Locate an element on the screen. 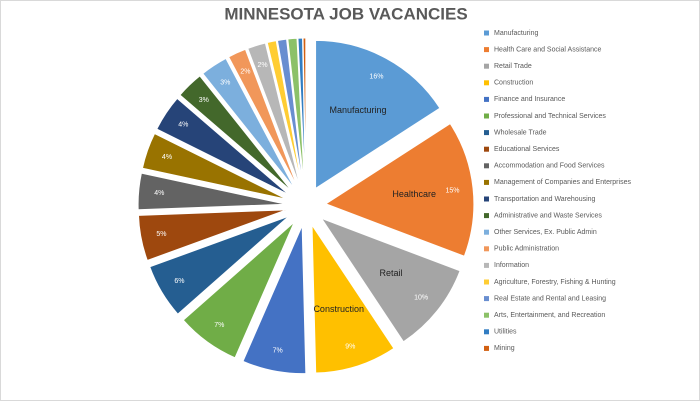  legend-label: Educational Services is located at coordinates (527, 149).